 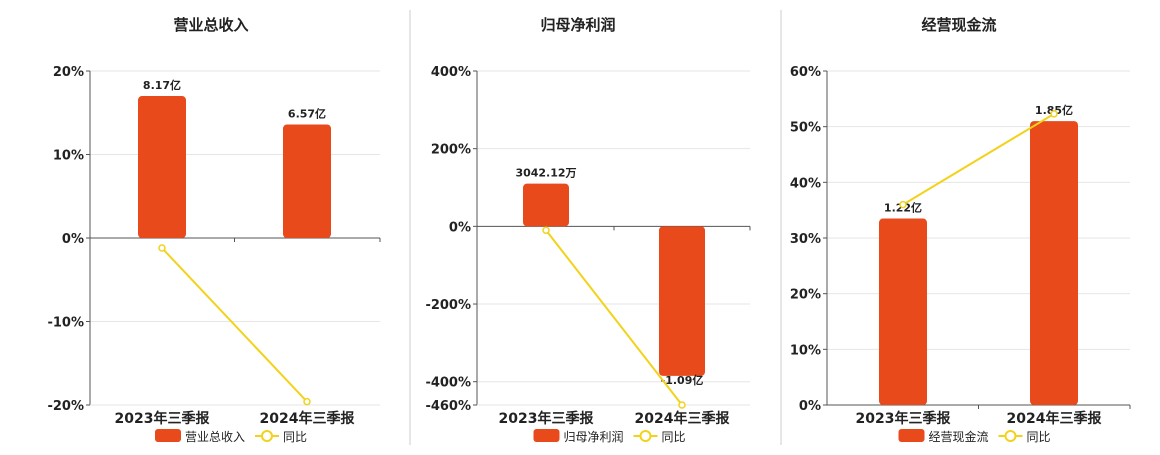 I want to click on y-tick-label: -20%, so click(x=65, y=406).